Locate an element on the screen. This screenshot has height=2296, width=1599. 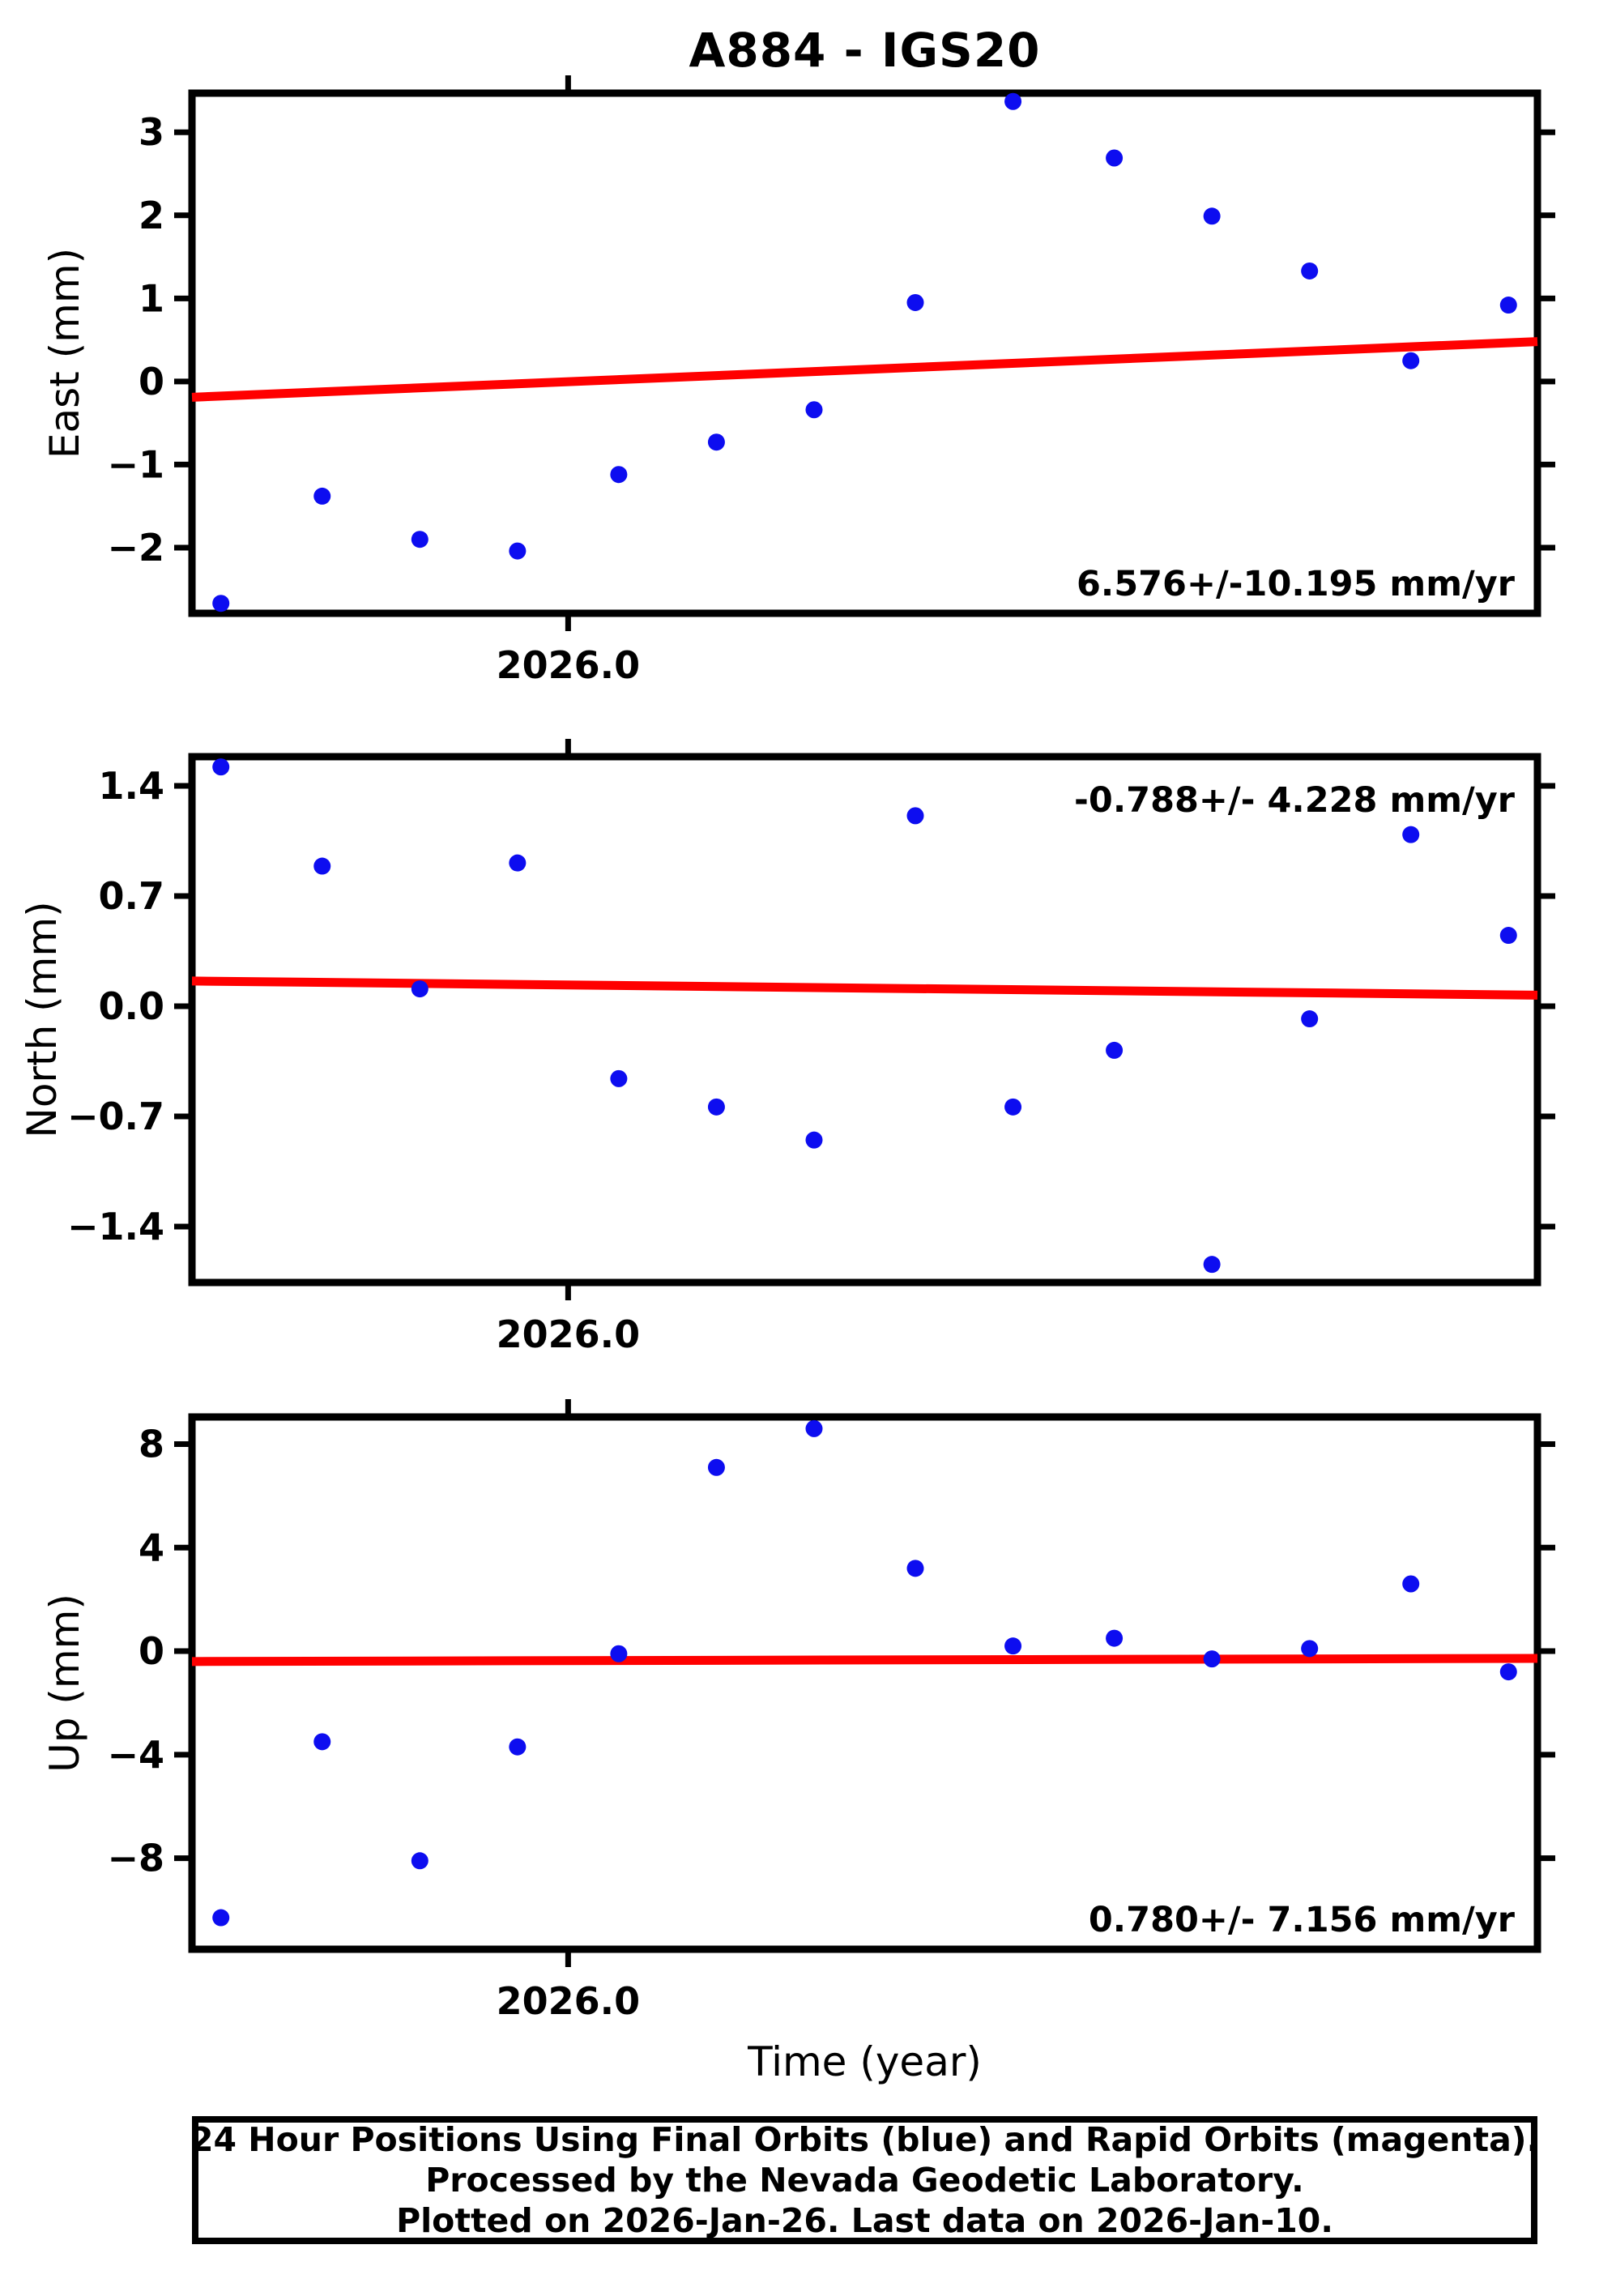
y-tick-label: 1 is located at coordinates (151, 298).